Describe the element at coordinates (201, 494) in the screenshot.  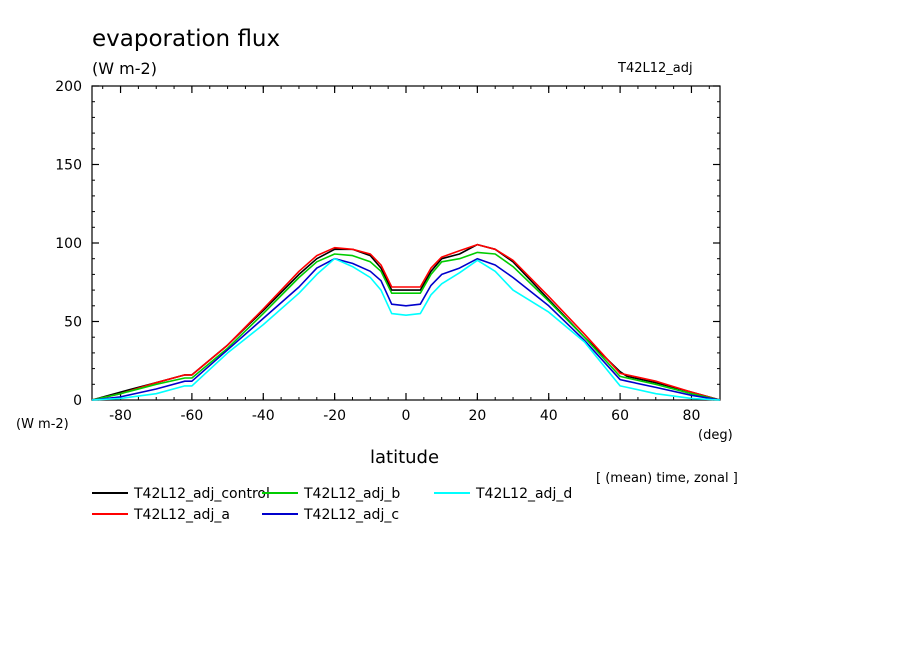
I see `legend-label-T42L12_adj_control: T42L12_adj_control` at that location.